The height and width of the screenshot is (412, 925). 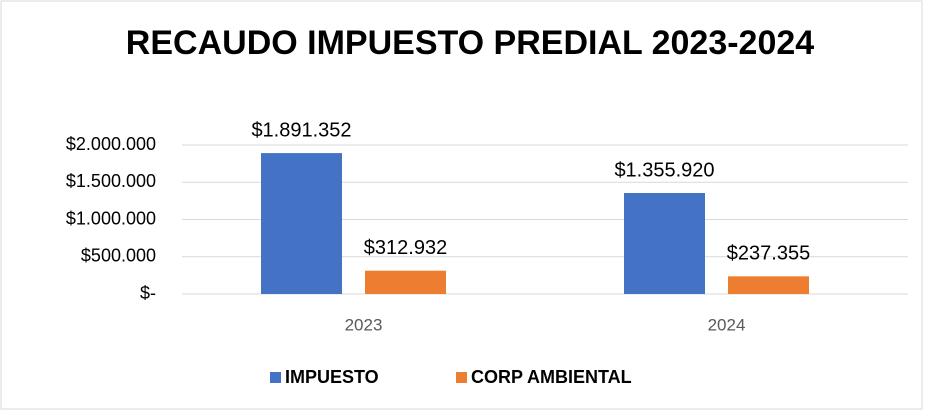 I want to click on chart-title: RECAUDO IMPUESTO PREDIAL 2023-2024, so click(x=470, y=43).